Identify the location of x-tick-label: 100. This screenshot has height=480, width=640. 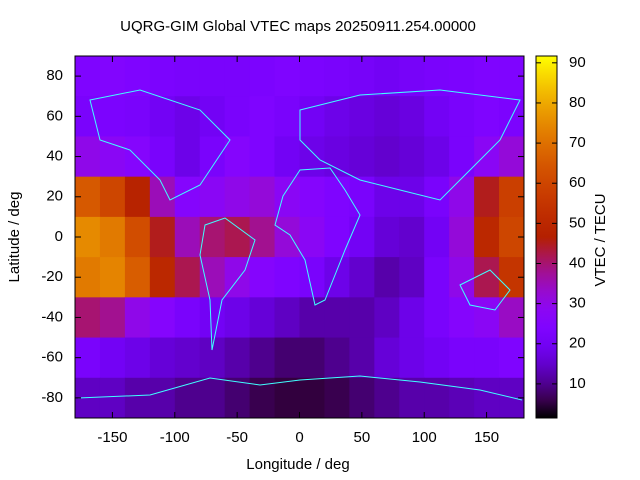
(424, 437).